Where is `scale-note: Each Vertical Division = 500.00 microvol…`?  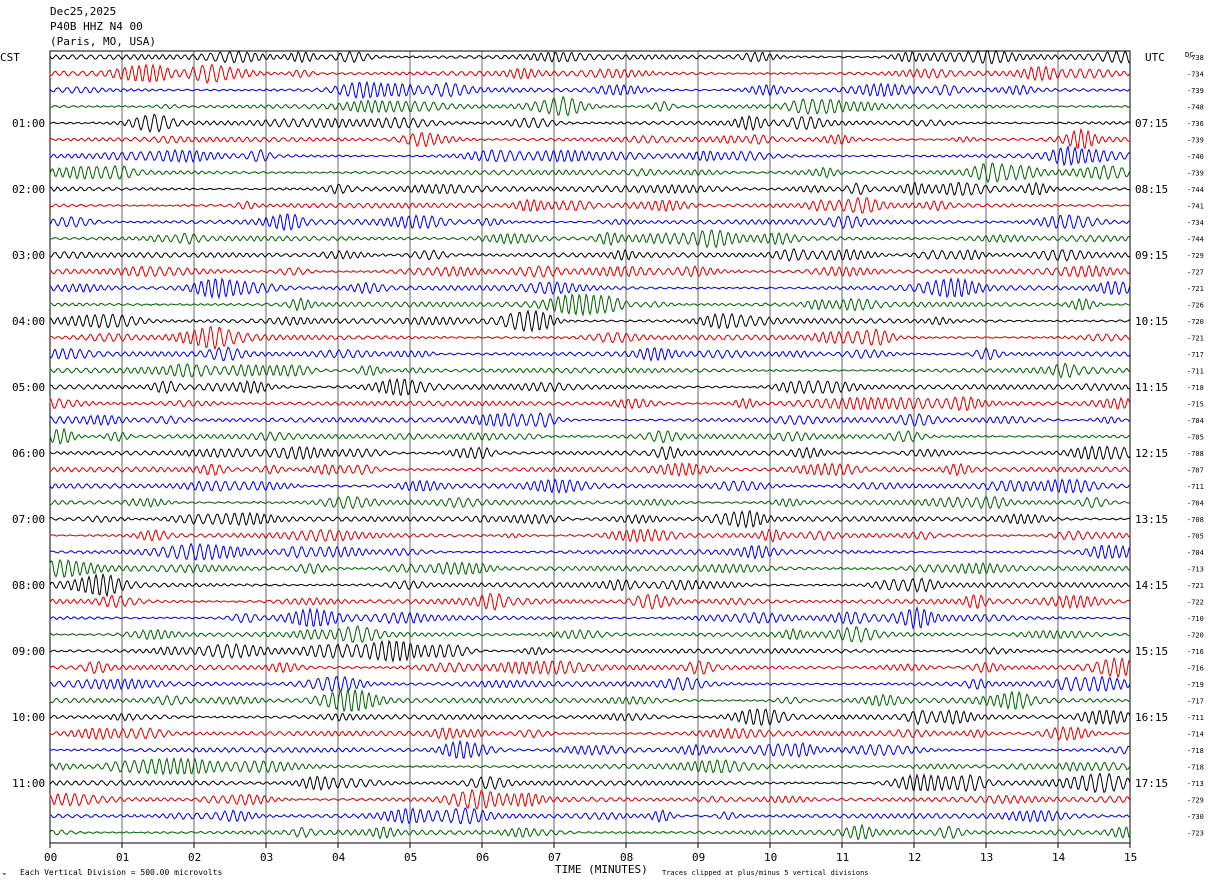
scale-note: Each Vertical Division = 500.00 microvol… is located at coordinates (121, 872).